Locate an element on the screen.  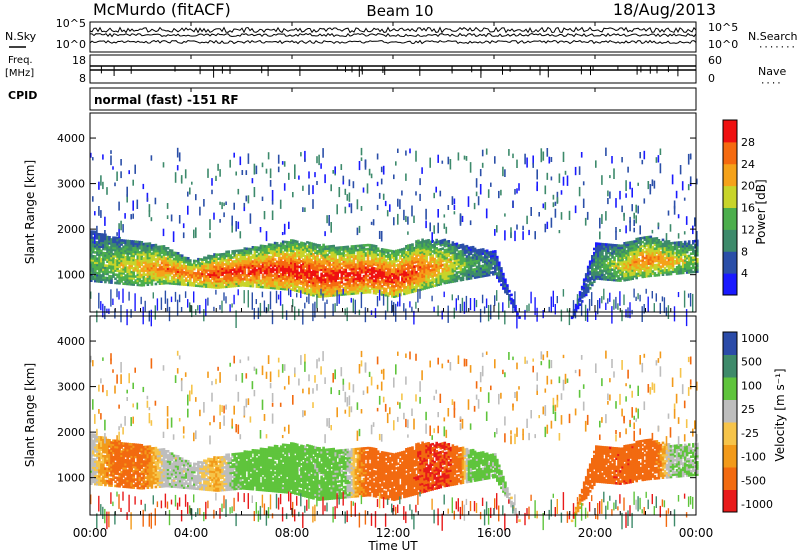
freq-trace is located at coordinates (393, 71).